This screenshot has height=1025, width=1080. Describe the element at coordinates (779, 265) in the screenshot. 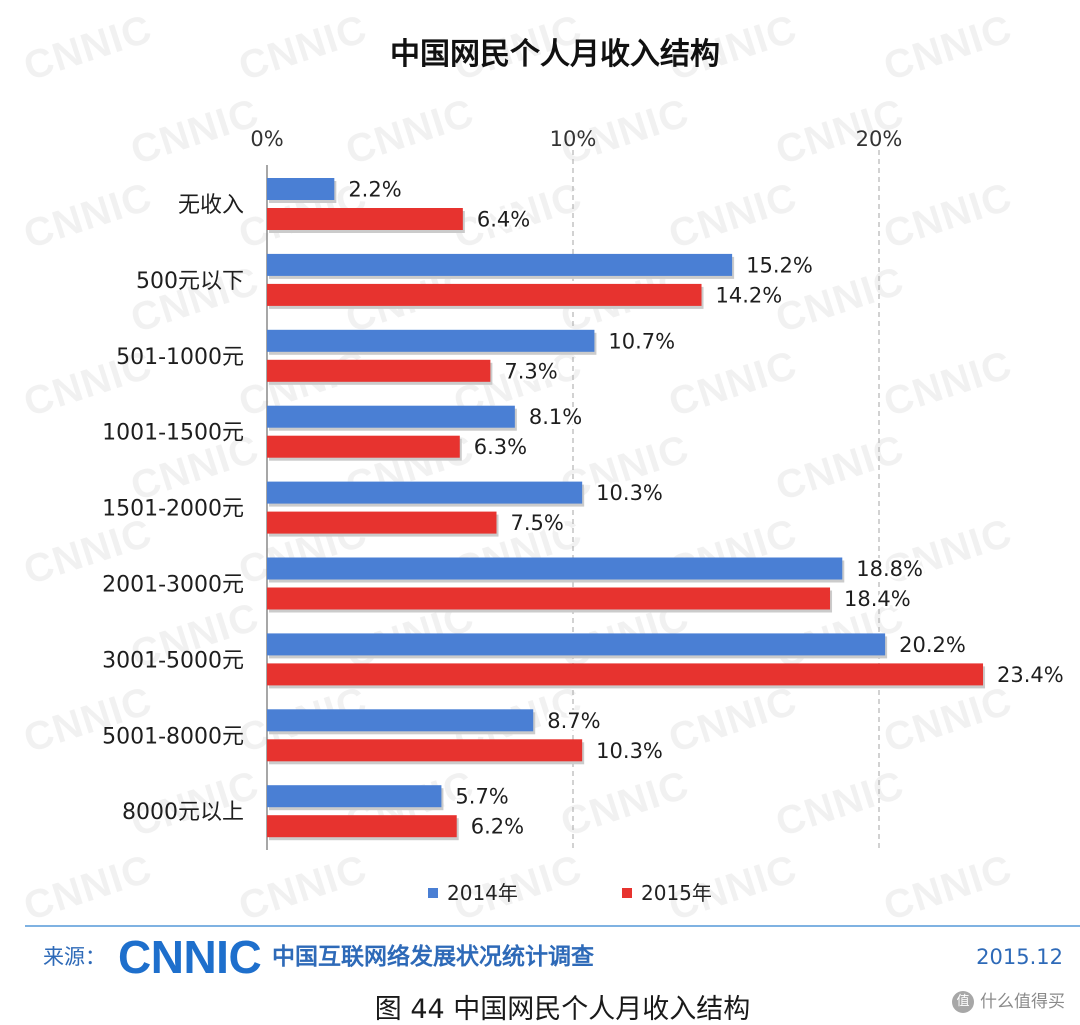

I see `data-label-2014: 15.2%` at that location.